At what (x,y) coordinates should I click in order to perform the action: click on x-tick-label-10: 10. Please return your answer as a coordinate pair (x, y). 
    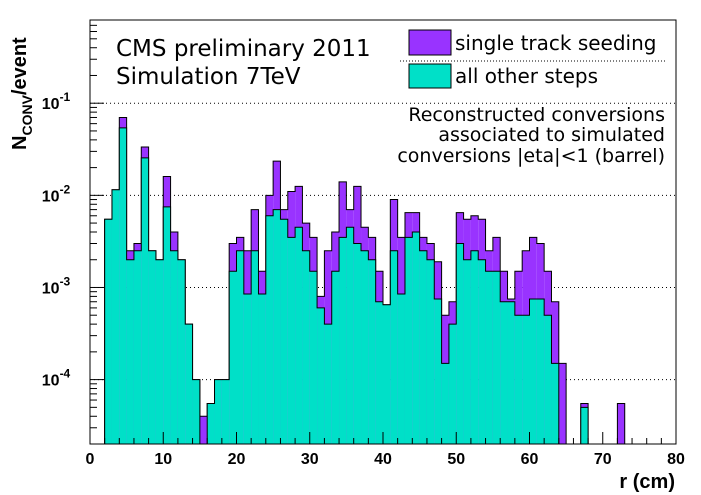
    Looking at the image, I should click on (163, 459).